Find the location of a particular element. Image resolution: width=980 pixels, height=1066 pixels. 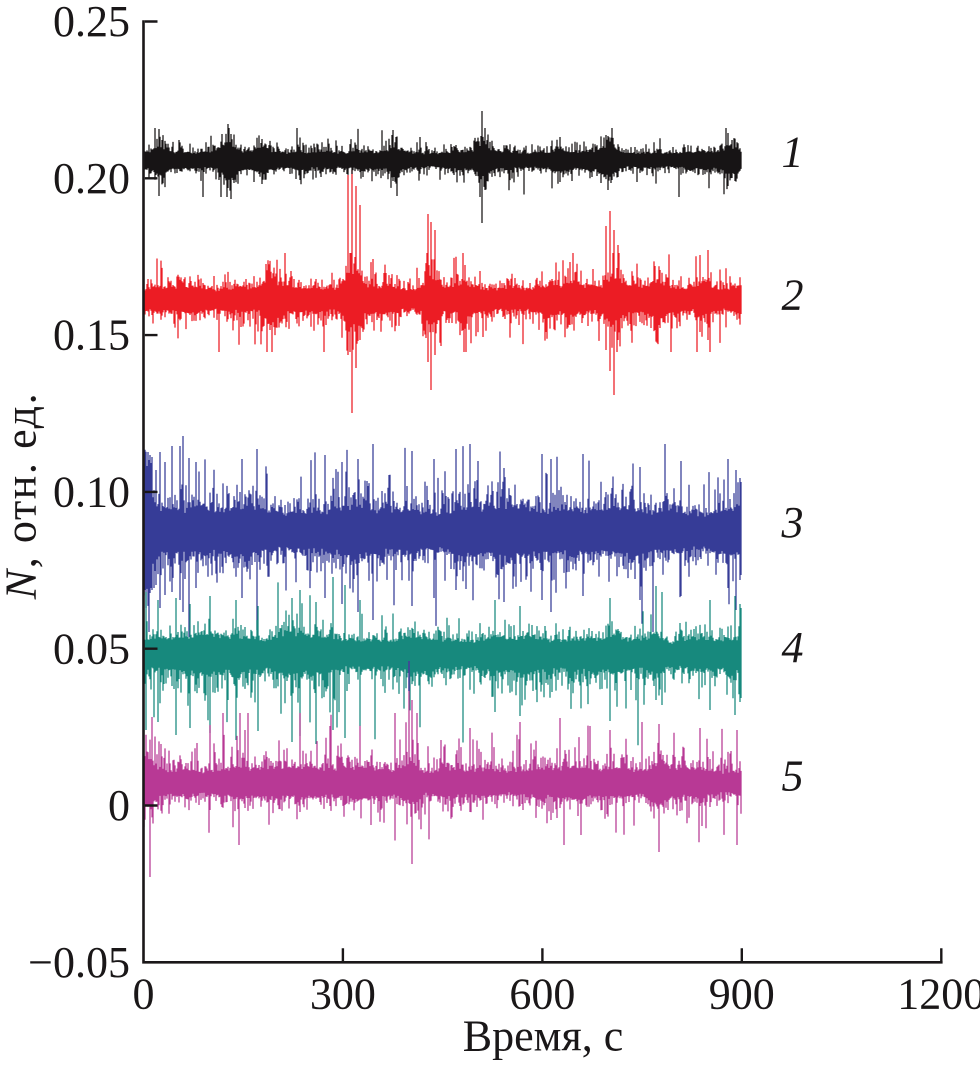

svg-text: 600 is located at coordinates (542, 993).